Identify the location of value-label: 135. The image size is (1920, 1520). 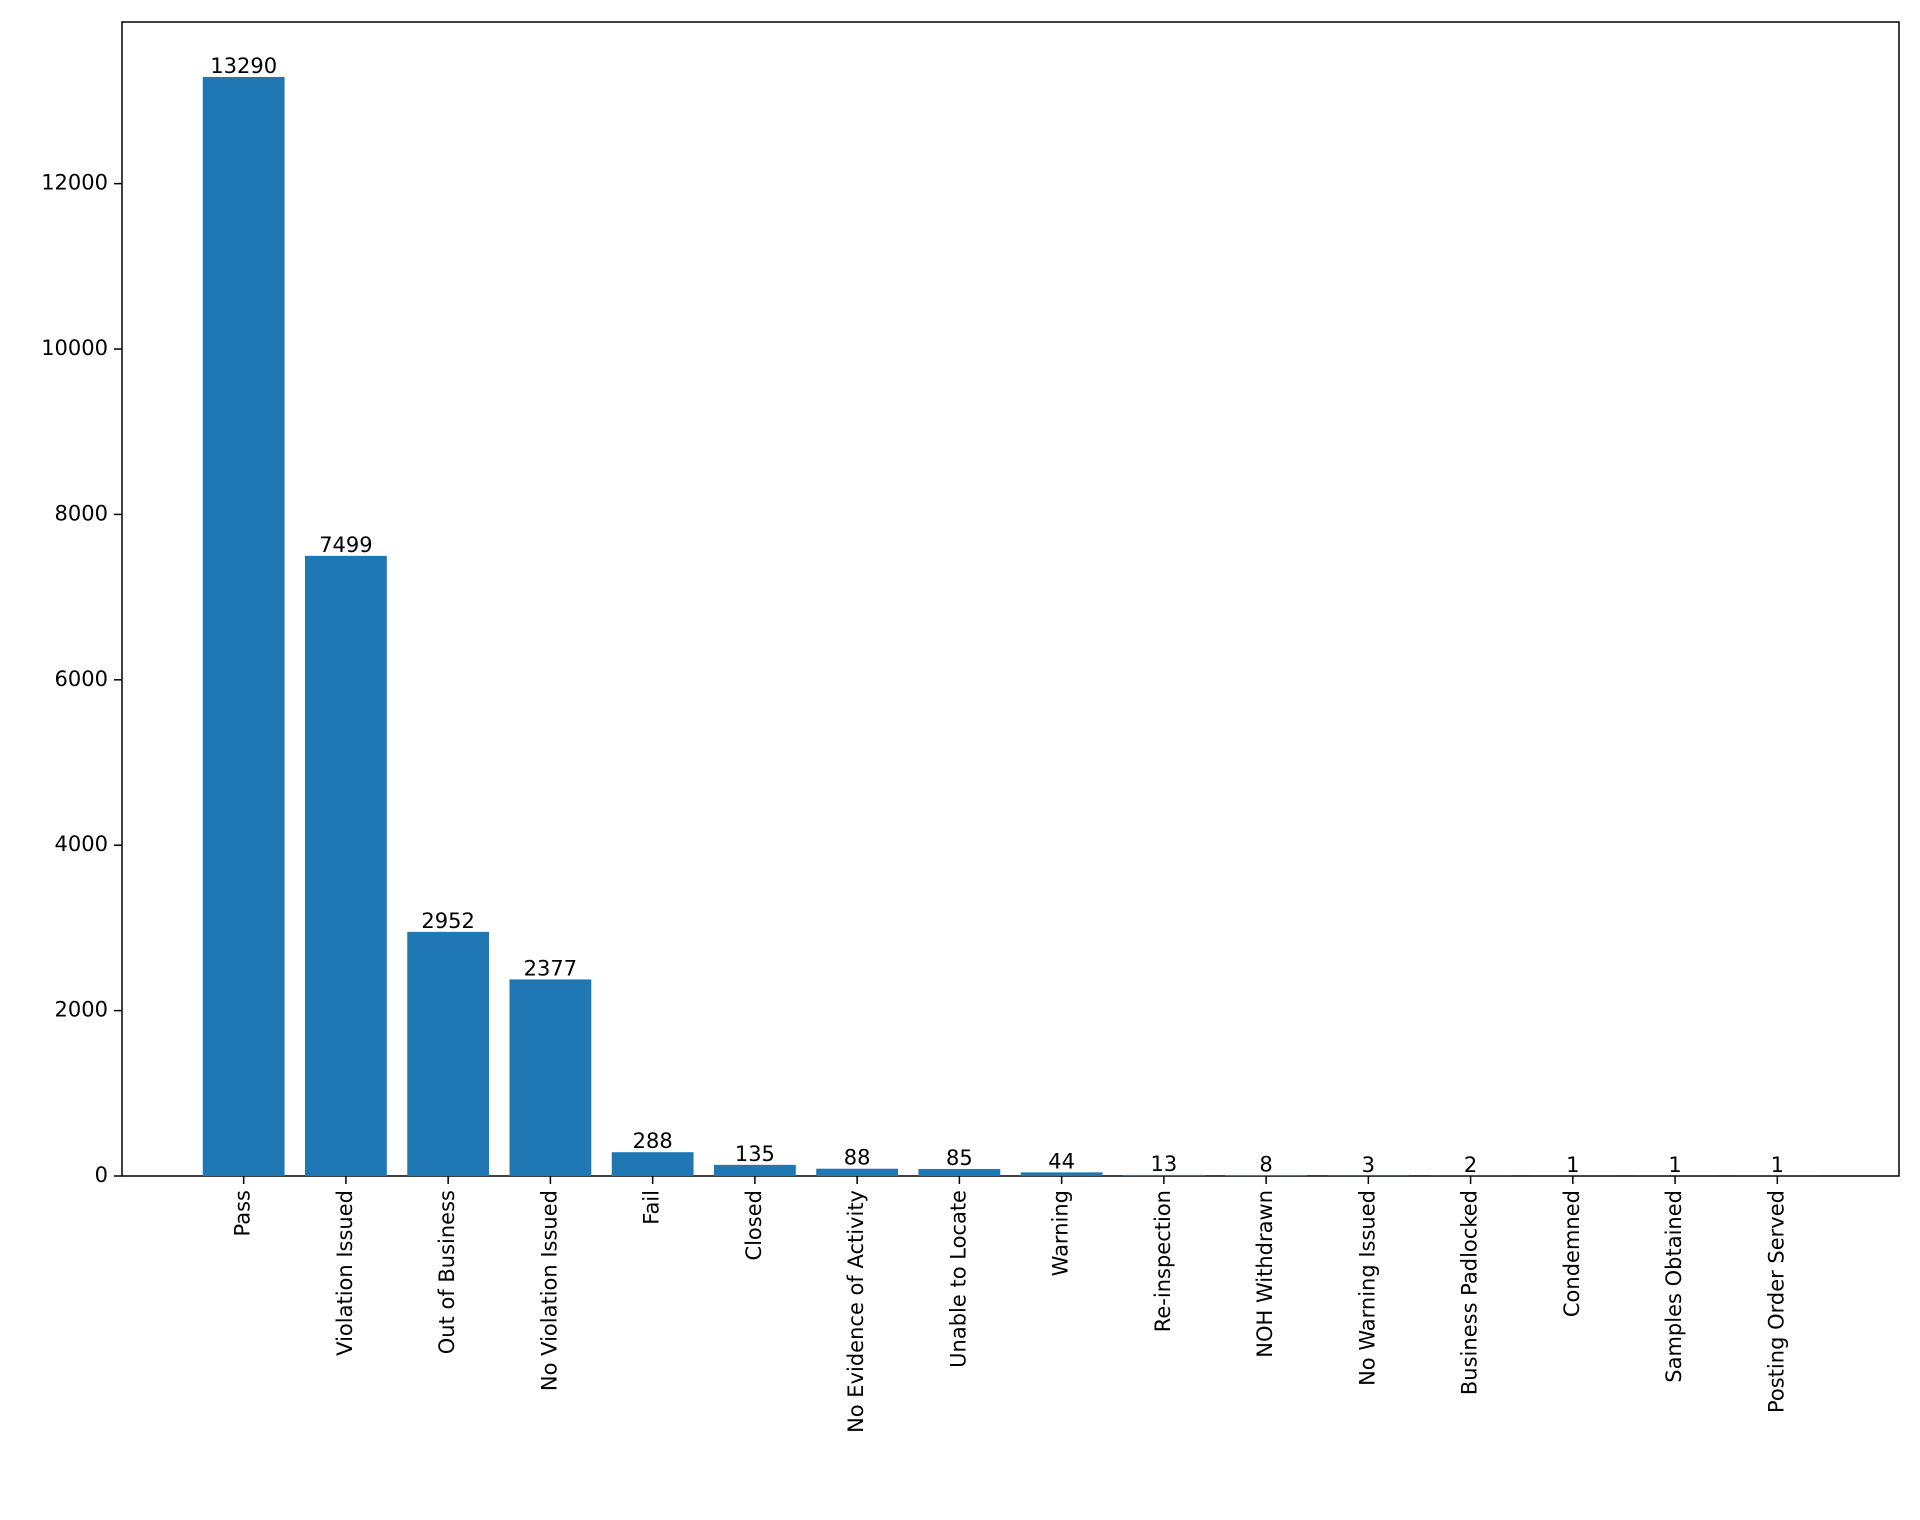
(755, 1154).